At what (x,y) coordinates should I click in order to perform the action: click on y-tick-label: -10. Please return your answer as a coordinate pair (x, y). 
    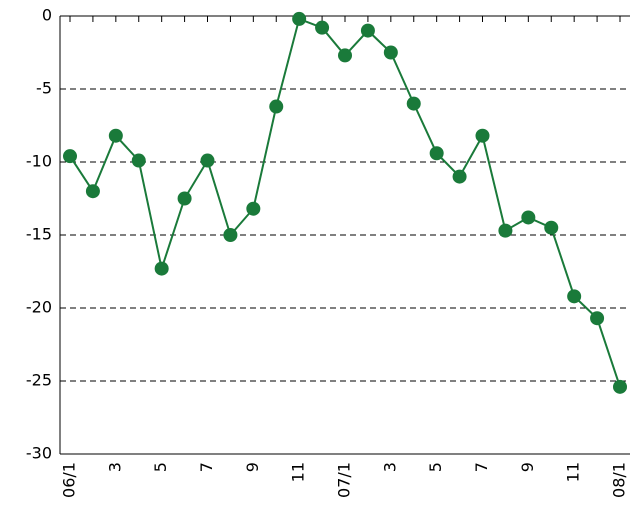
    Looking at the image, I should click on (39, 161).